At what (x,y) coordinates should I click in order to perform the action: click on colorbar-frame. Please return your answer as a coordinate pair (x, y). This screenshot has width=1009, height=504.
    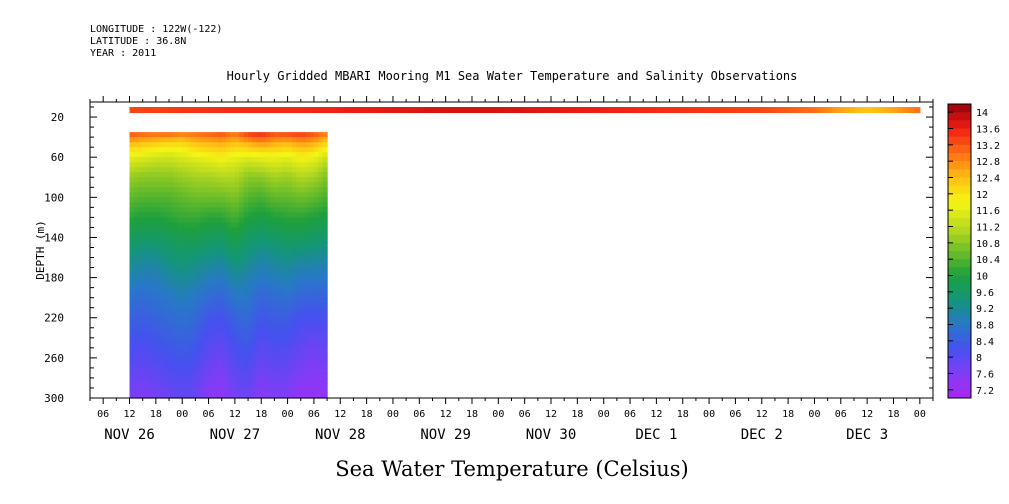
    Looking at the image, I should click on (959, 251).